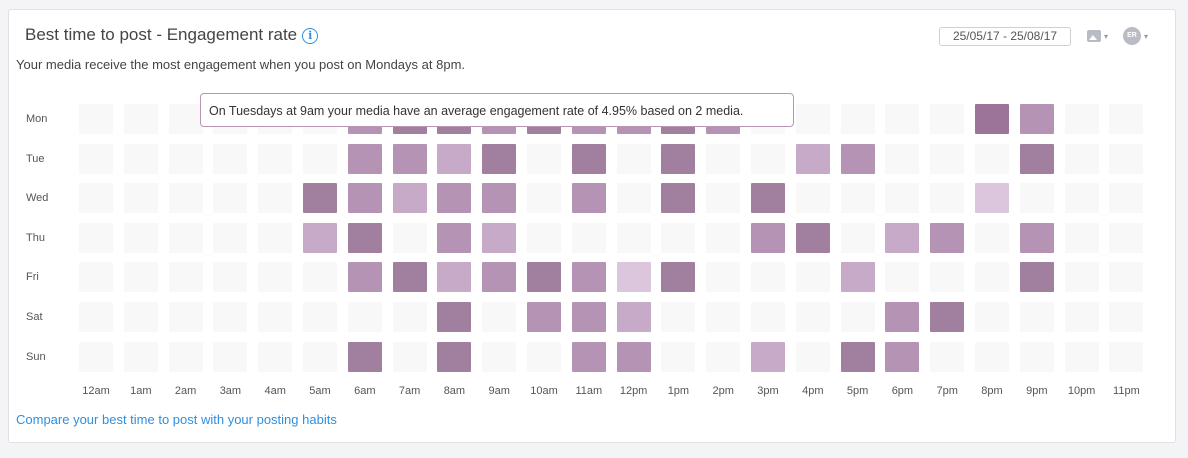  What do you see at coordinates (812, 317) in the screenshot?
I see `heatmap-cell-sat-4pm` at bounding box center [812, 317].